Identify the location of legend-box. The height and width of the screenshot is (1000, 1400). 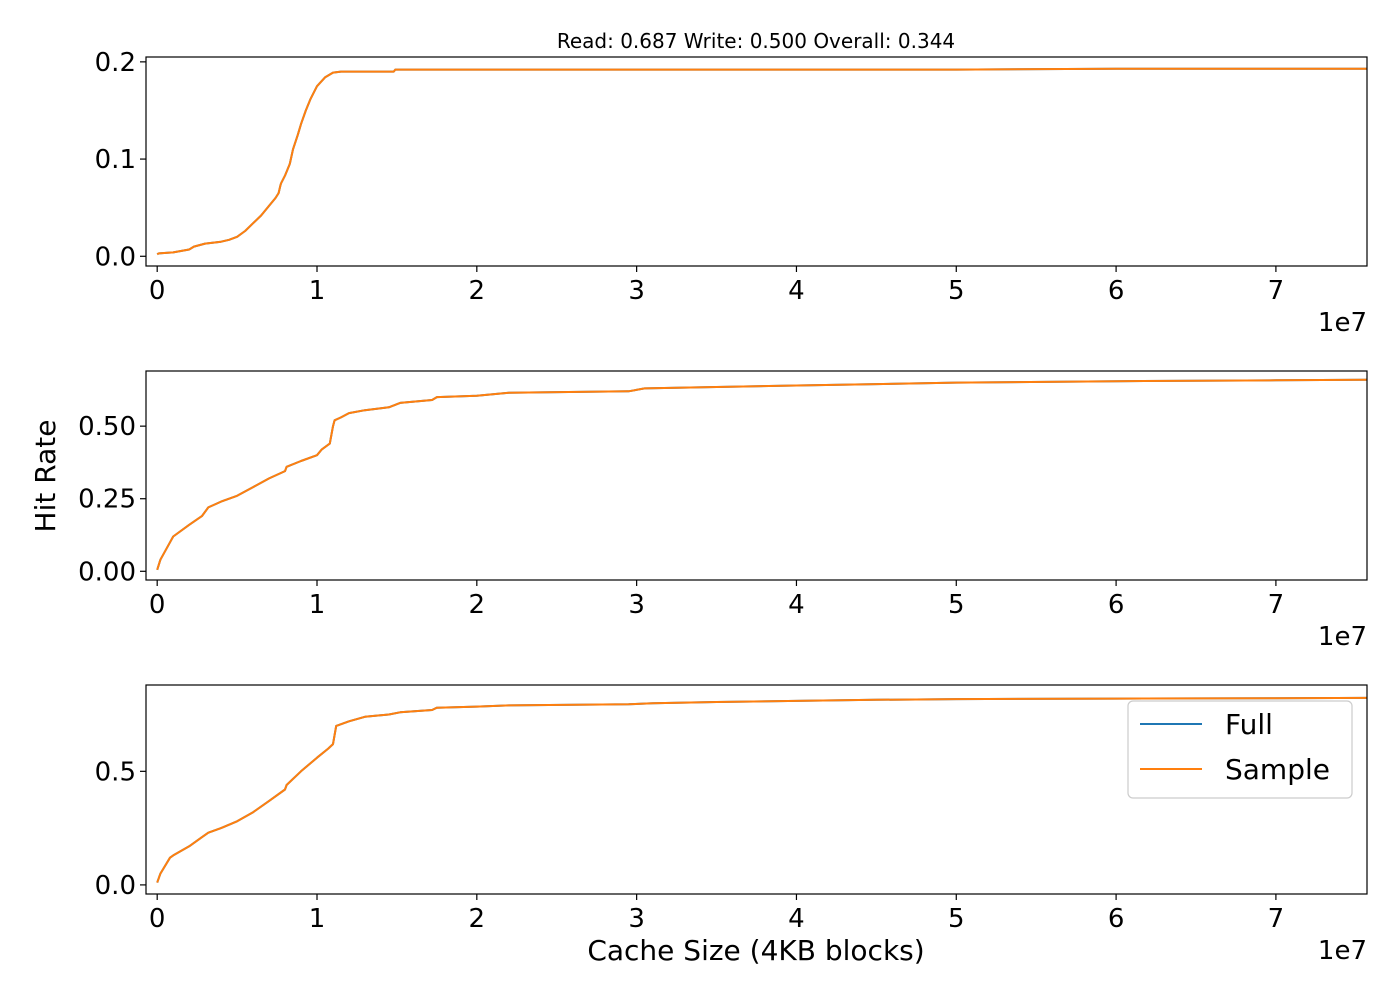
(1240, 749).